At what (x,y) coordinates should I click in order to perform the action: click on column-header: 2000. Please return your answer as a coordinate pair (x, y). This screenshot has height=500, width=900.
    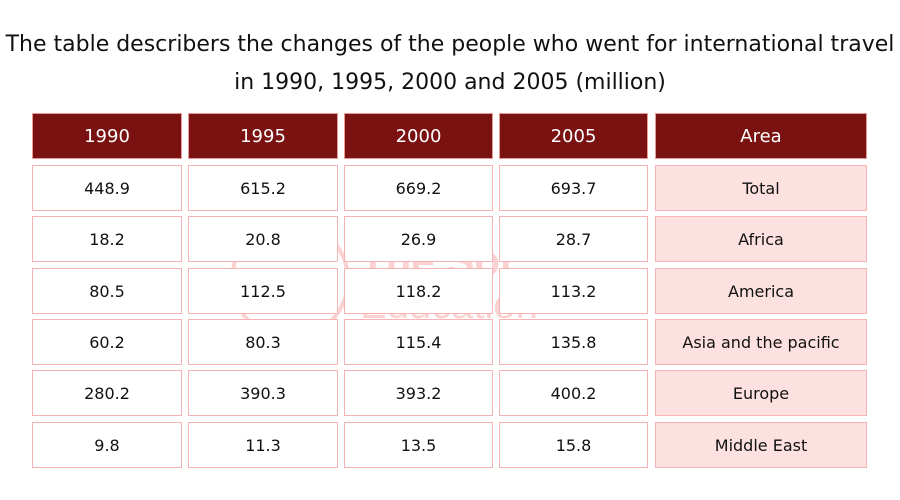
    Looking at the image, I should click on (418, 136).